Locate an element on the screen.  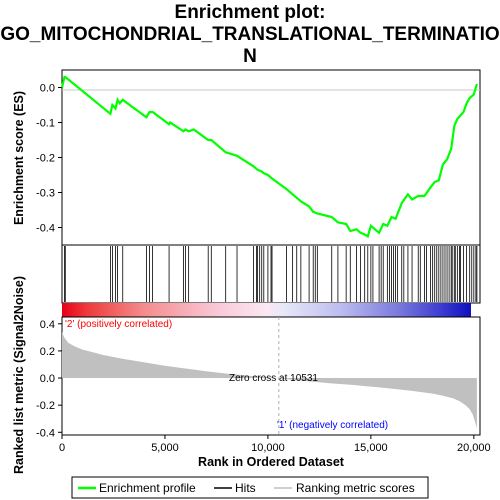
metric-y-tick-label: 0.2 is located at coordinates (47, 352).